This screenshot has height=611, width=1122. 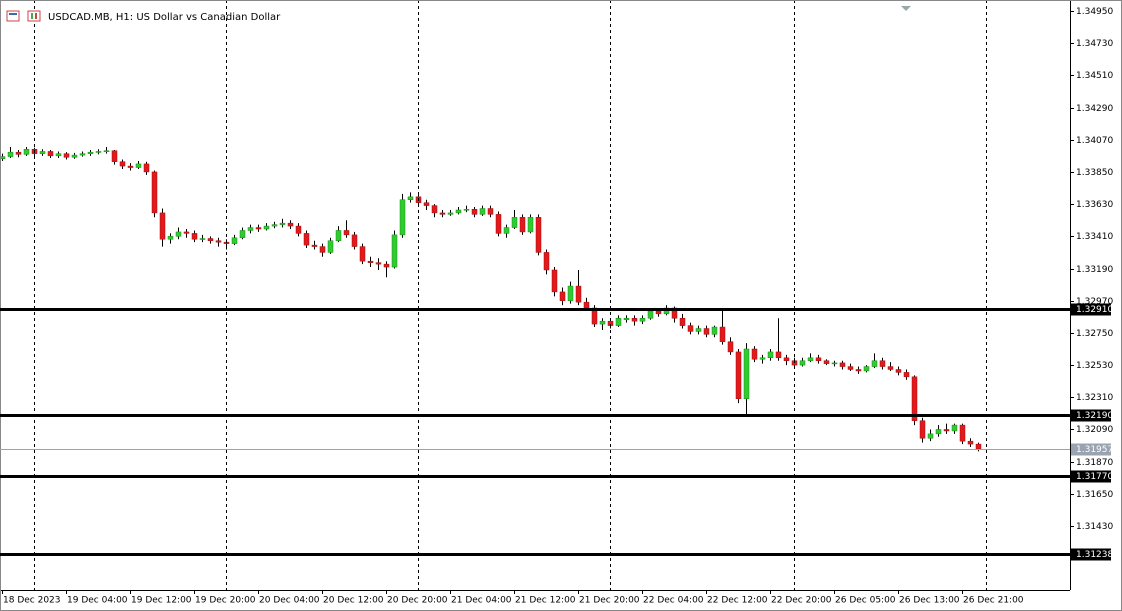 What do you see at coordinates (929, 601) in the screenshot?
I see `x-tick-label: 26 Dec 13:00` at bounding box center [929, 601].